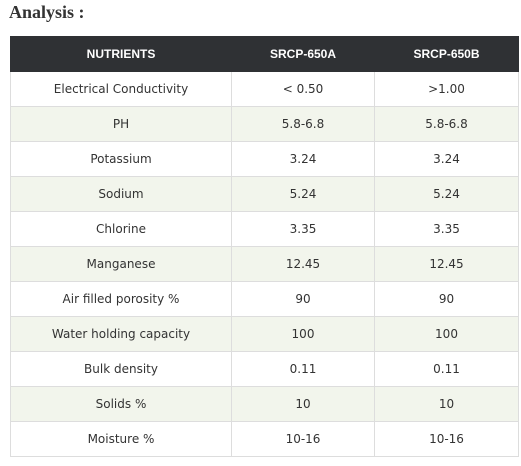 The image size is (521, 466). What do you see at coordinates (446, 194) in the screenshot?
I see `srcp-650b-cell: 5.24` at bounding box center [446, 194].